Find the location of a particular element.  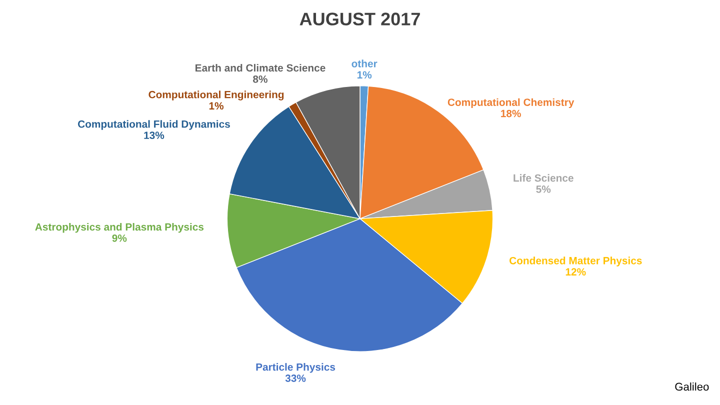

slice-label: other is located at coordinates (365, 64).